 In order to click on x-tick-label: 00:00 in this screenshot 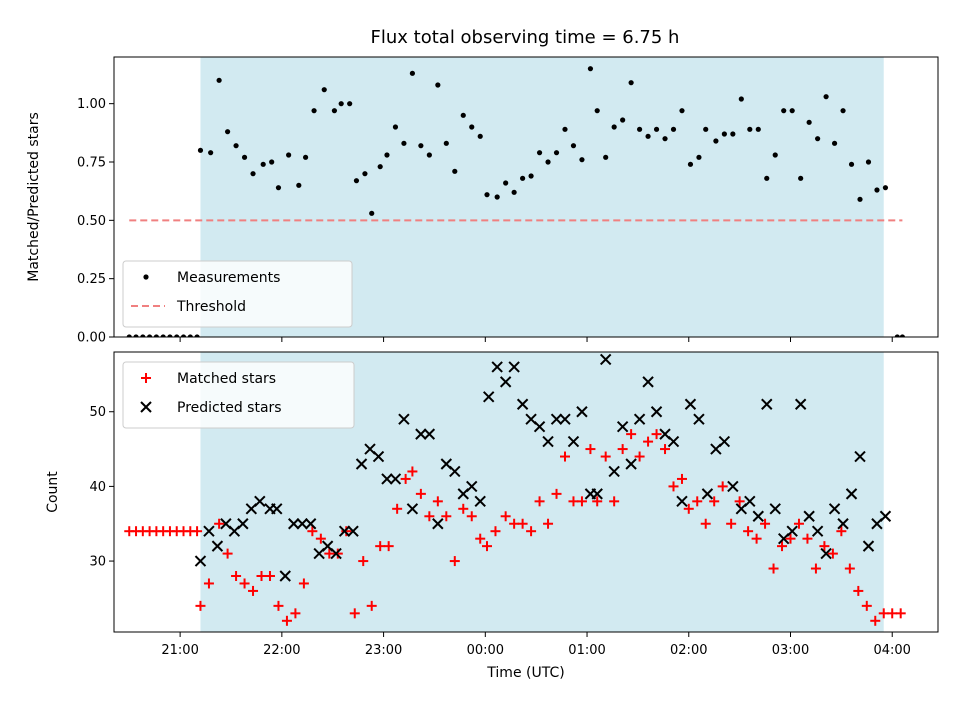, I will do `click(485, 650)`.